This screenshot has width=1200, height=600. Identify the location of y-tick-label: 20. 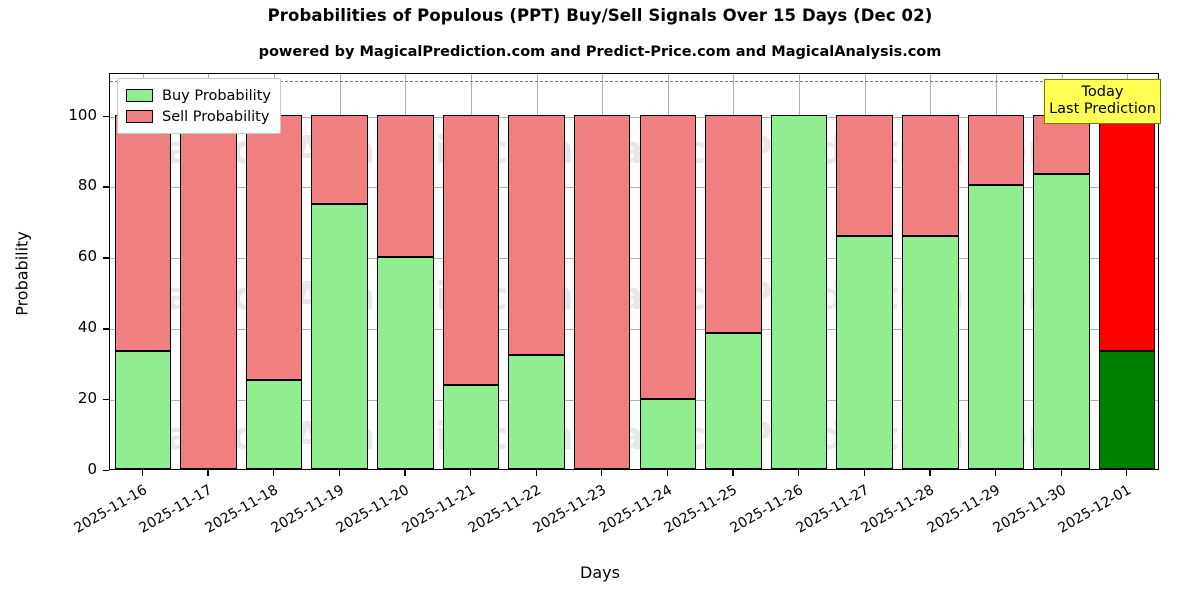
(87, 398).